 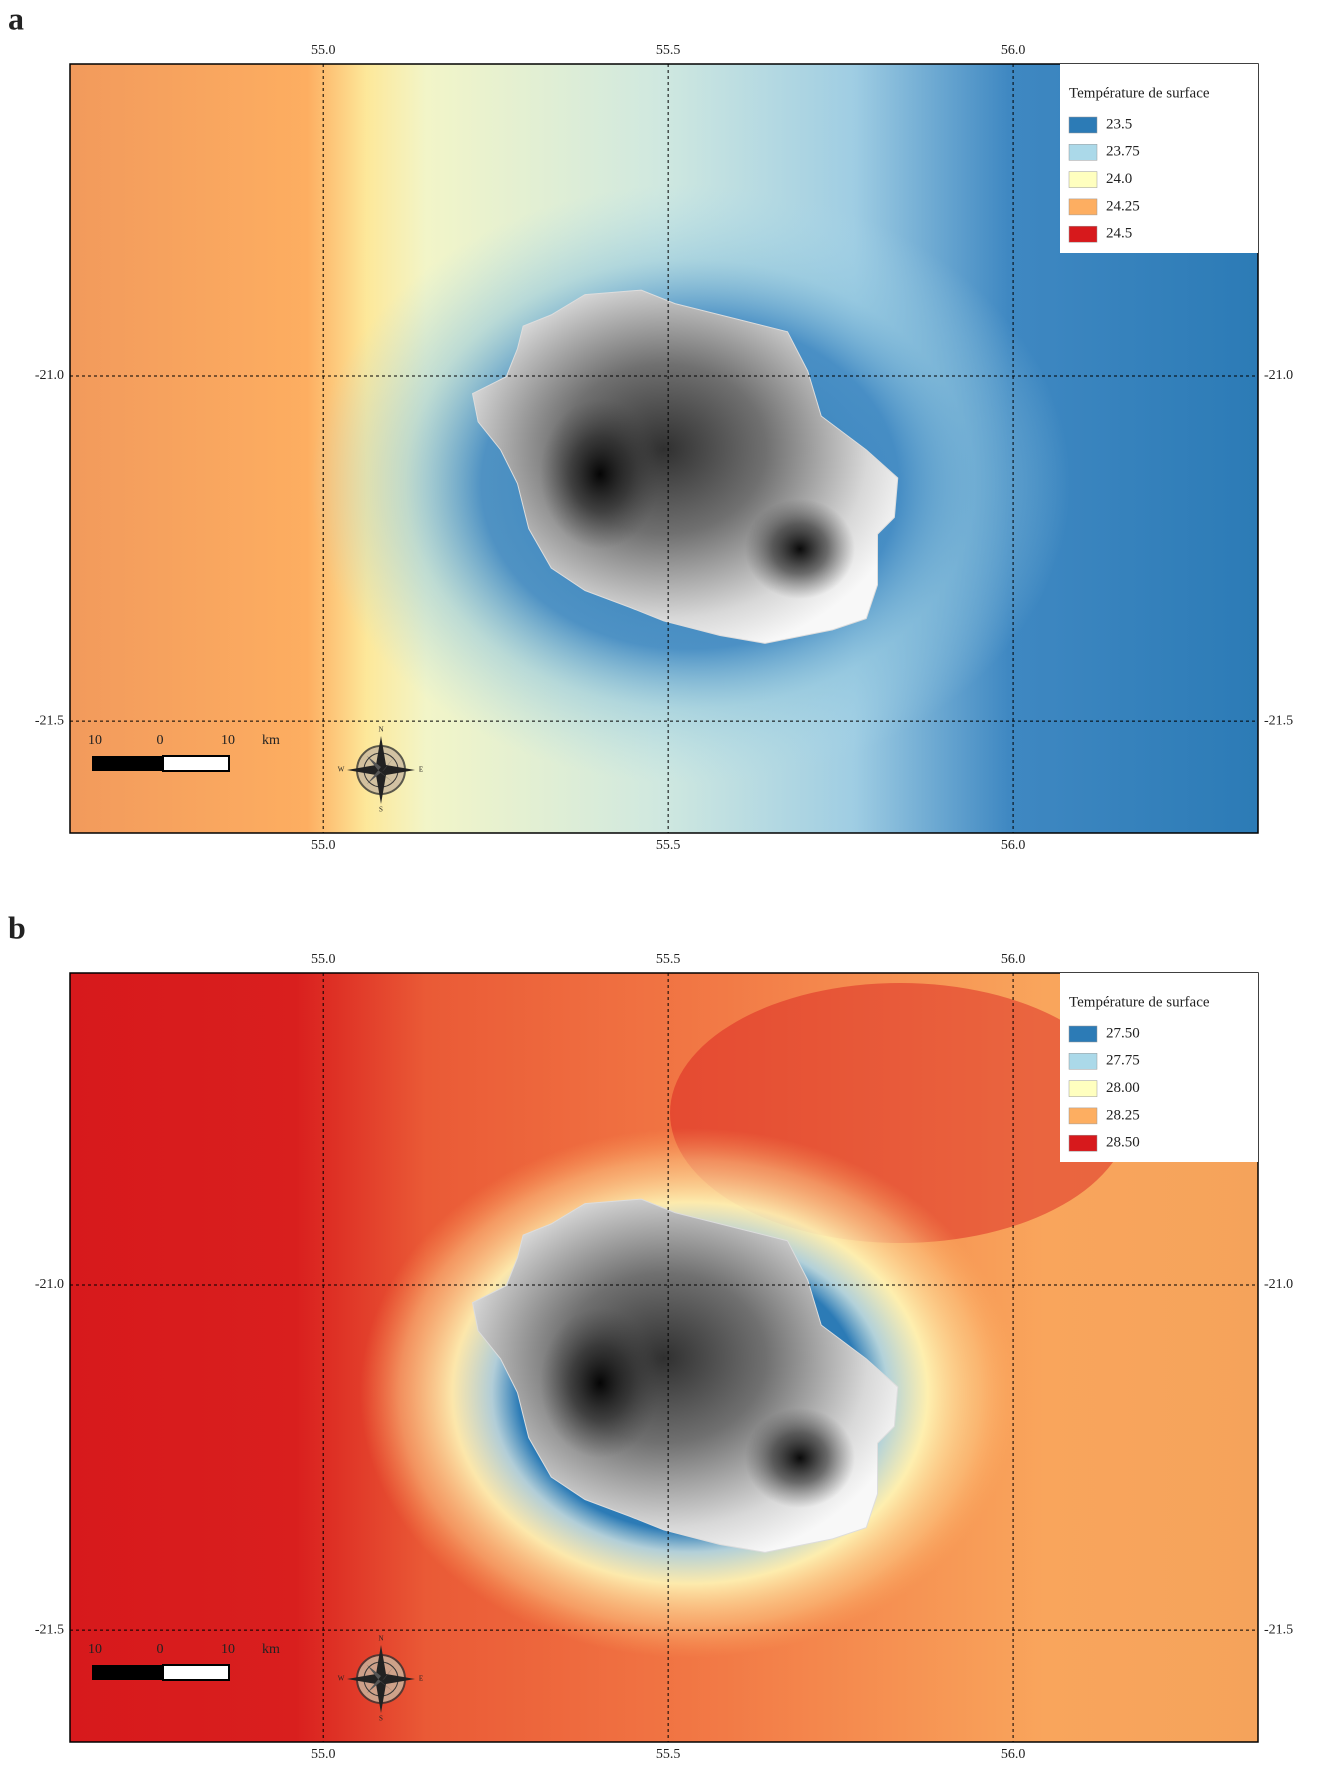 What do you see at coordinates (1123, 1033) in the screenshot?
I see `legend-label: 27.50` at bounding box center [1123, 1033].